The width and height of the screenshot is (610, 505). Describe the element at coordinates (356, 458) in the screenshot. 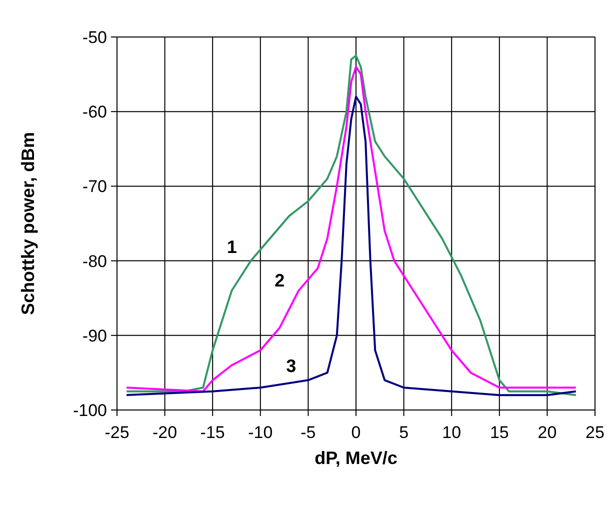

I see `x-axis-title: dP, MeV/c` at that location.